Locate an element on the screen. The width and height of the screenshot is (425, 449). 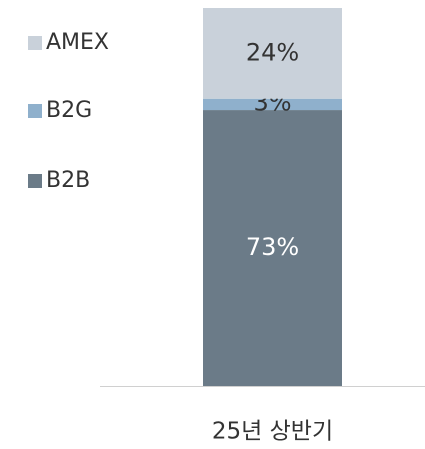
legend-label: AMEX is located at coordinates (77, 42).